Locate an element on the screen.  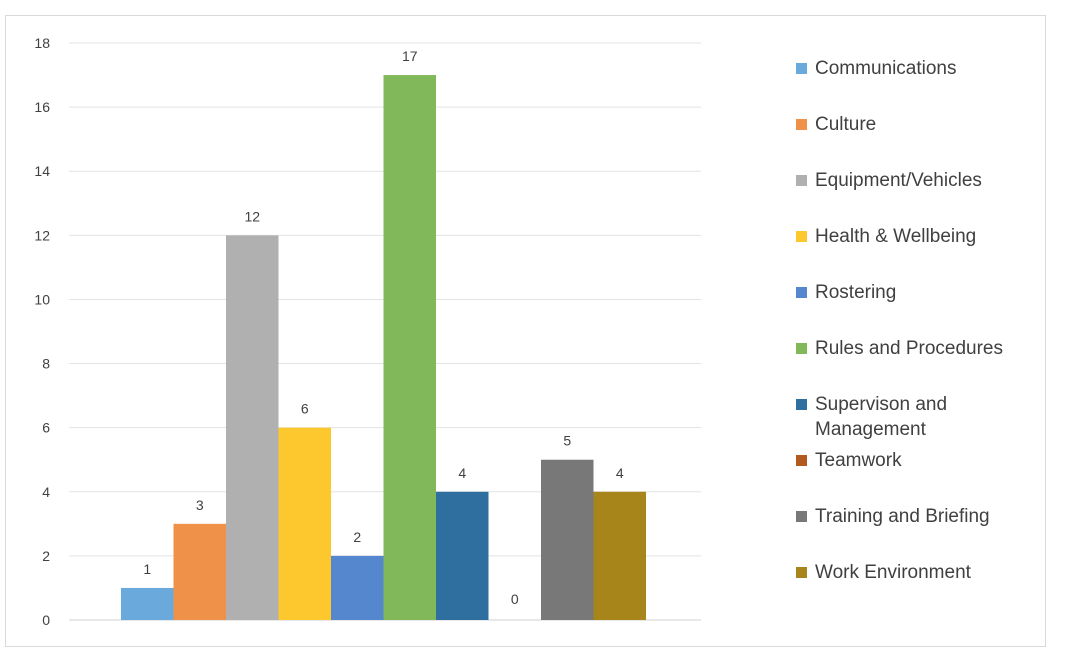
legend-item: Equipment/Vehicles is located at coordinates (905, 180).